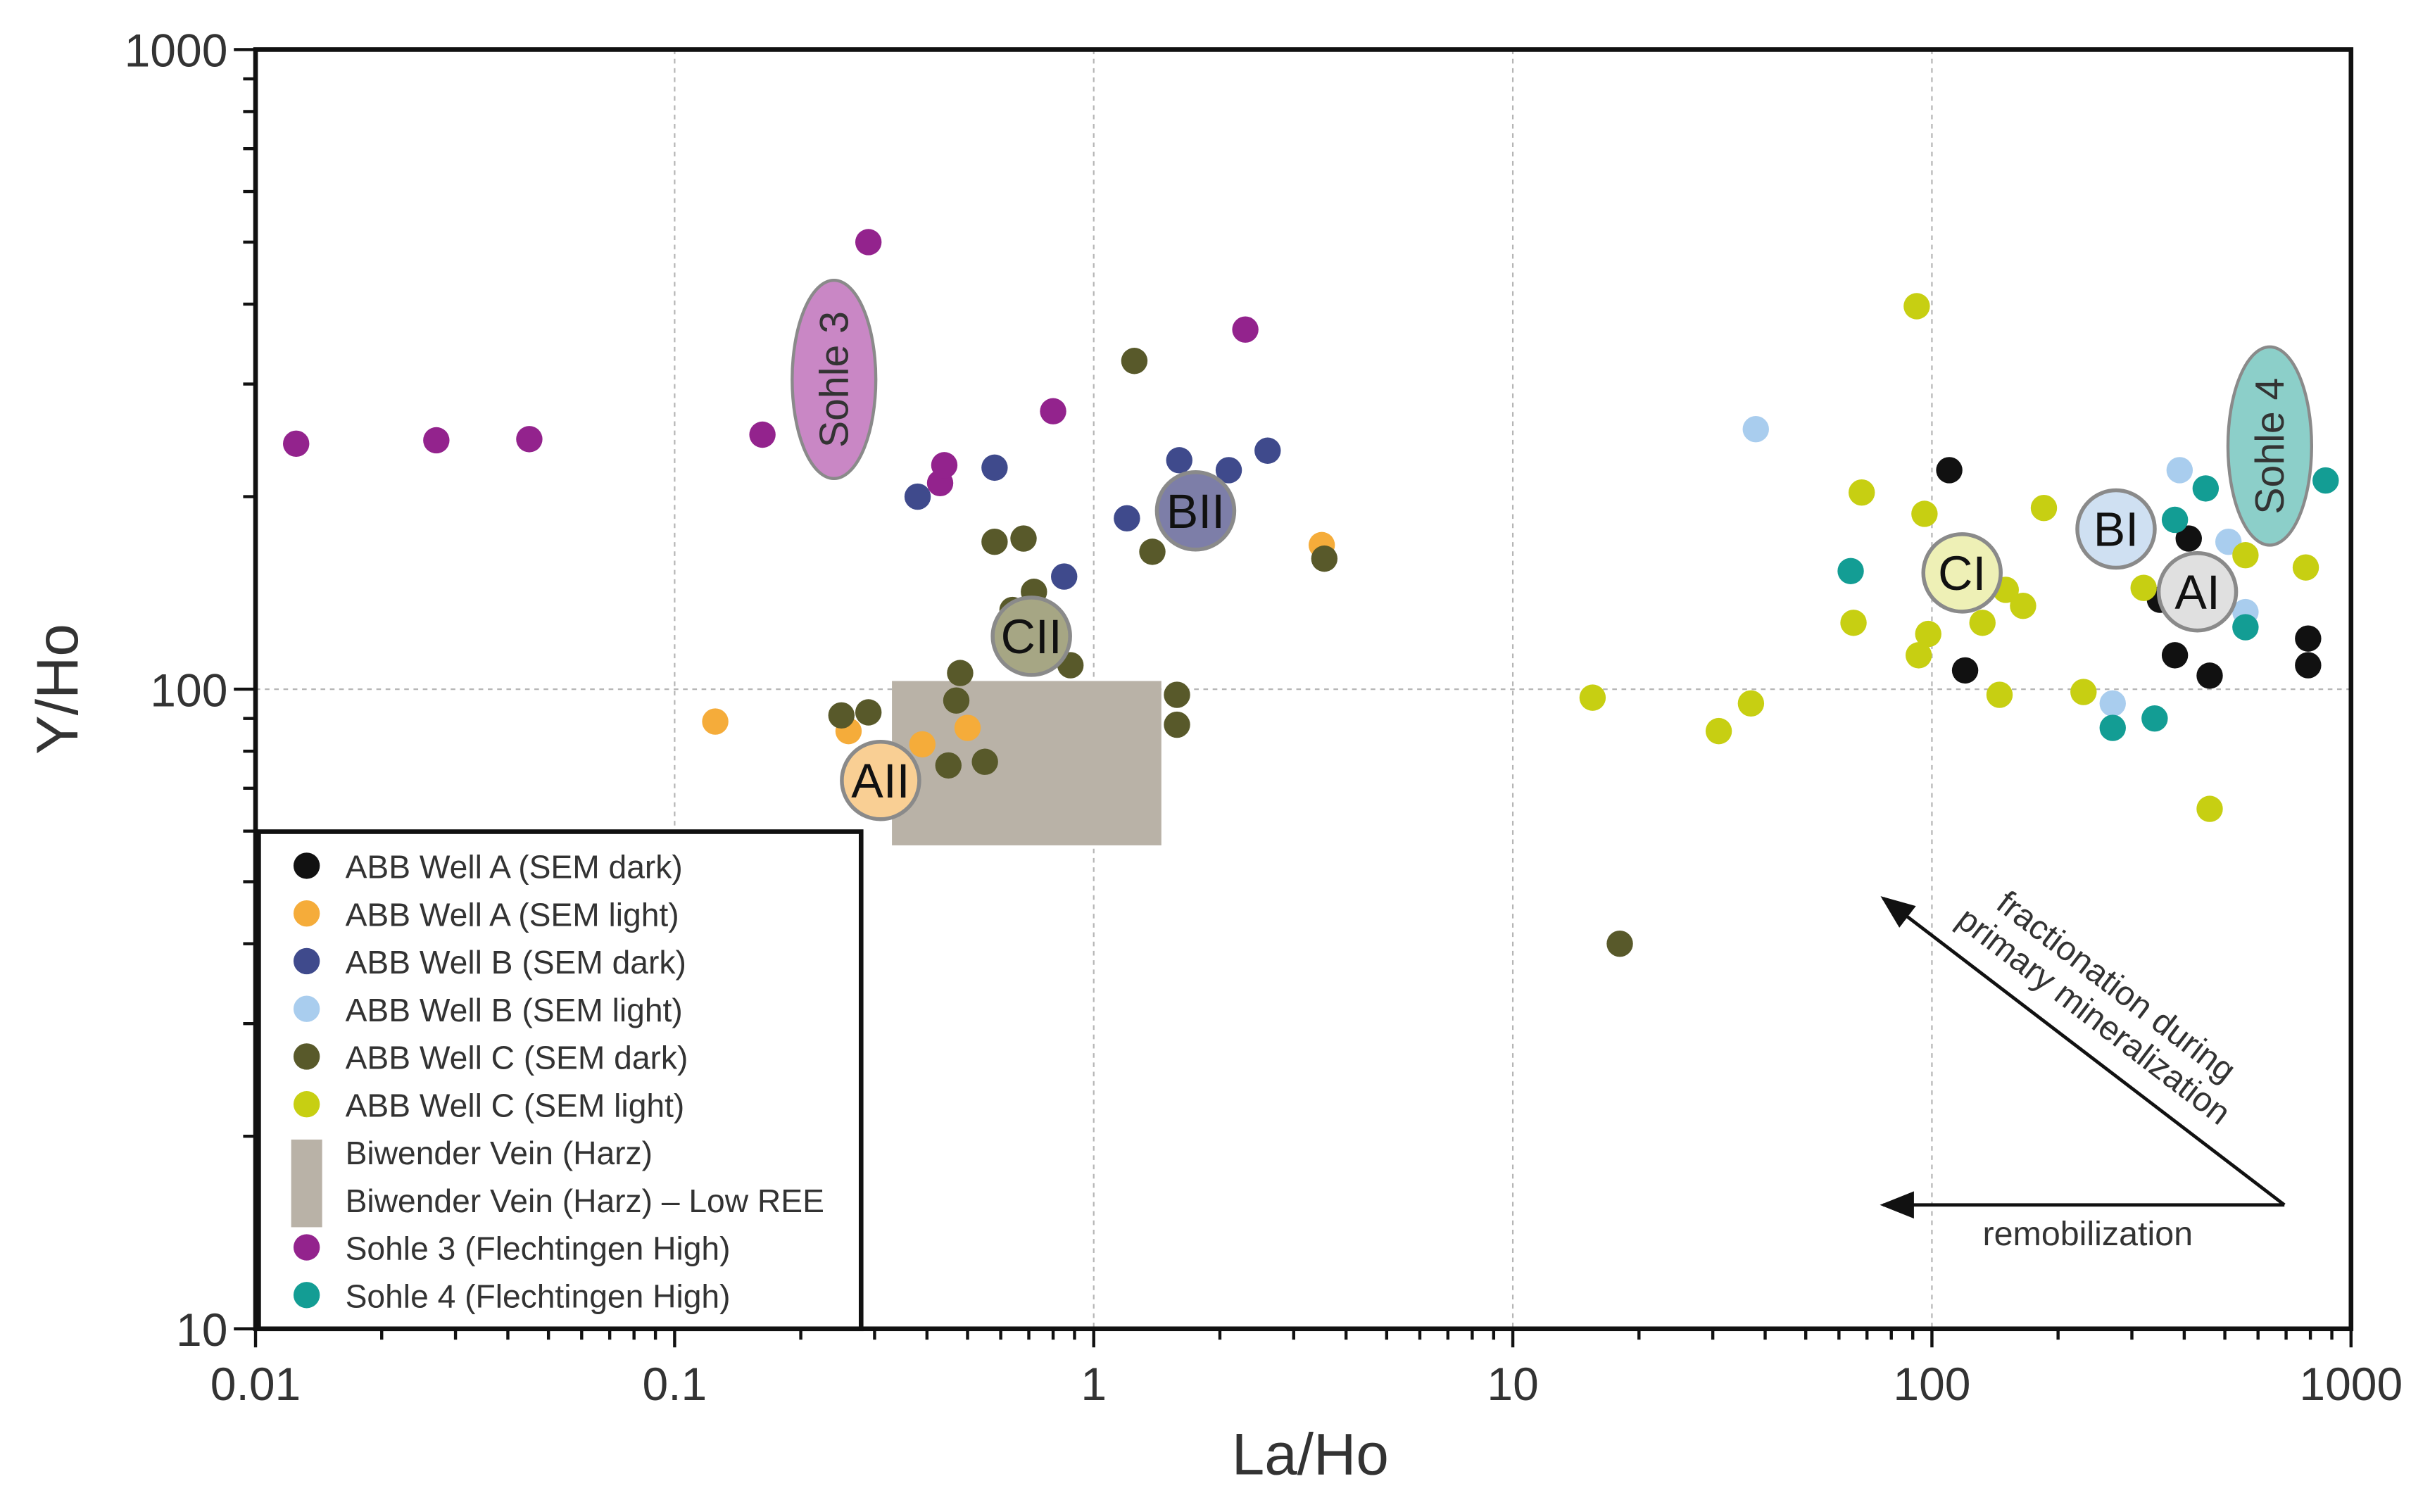  I want to click on legend-marker-rect, so click(306, 1184).